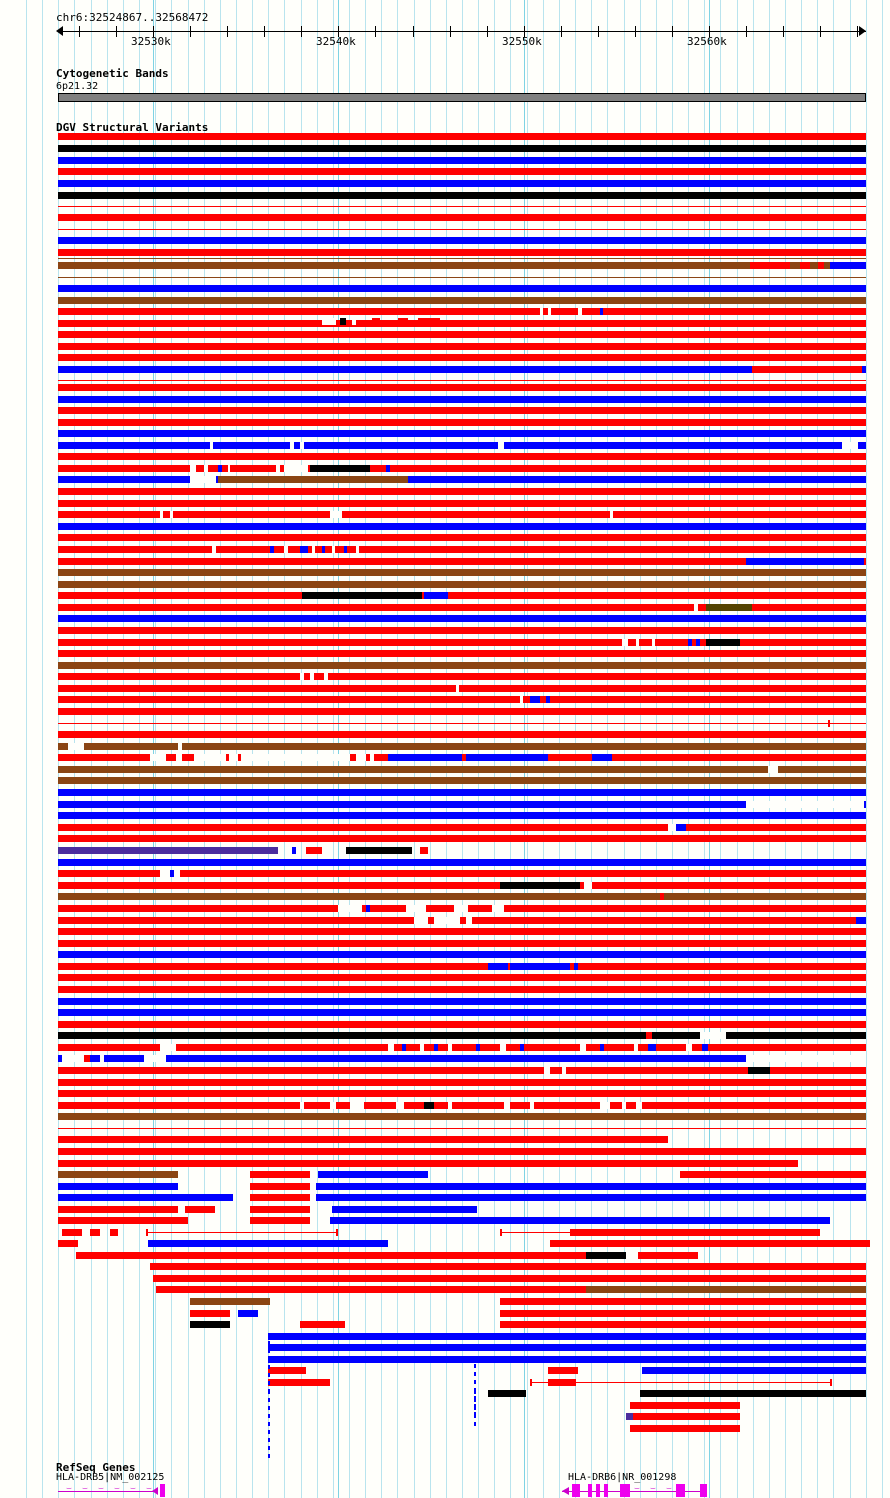 The width and height of the screenshot is (890, 1498). What do you see at coordinates (862, 31) in the screenshot?
I see `right-arrow-icon` at bounding box center [862, 31].